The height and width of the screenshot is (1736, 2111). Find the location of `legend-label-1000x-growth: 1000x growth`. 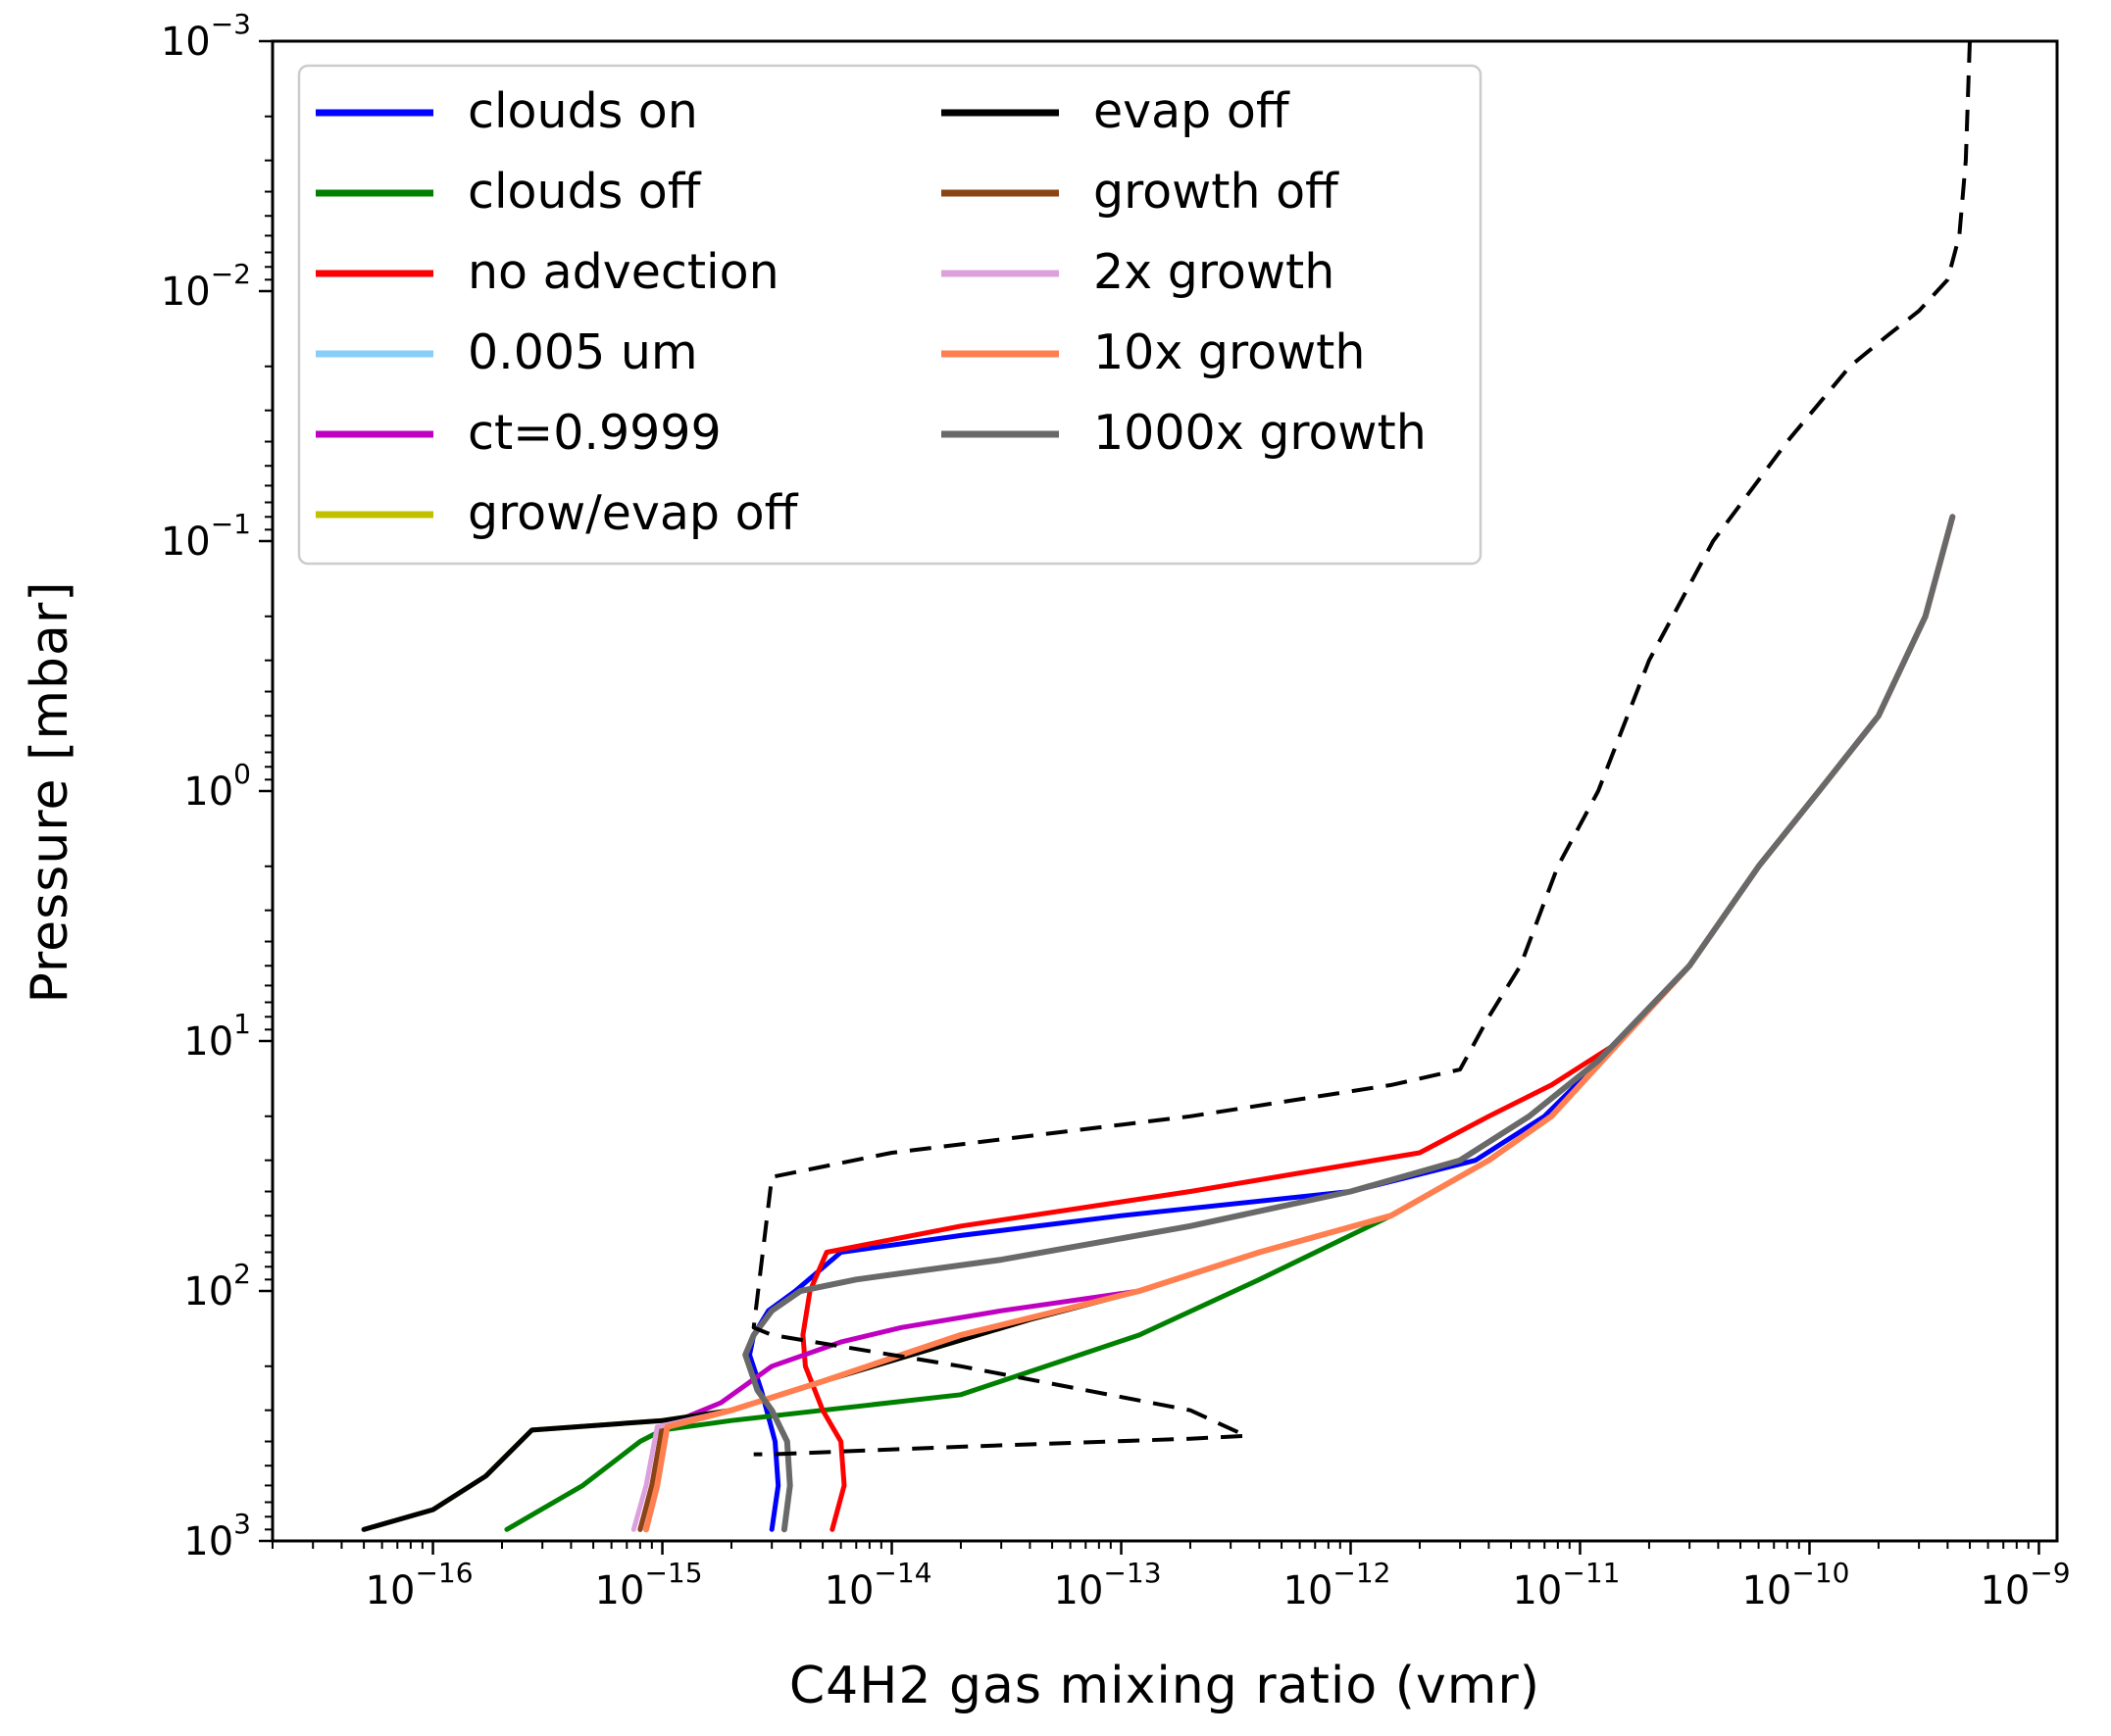

legend-label-1000x-growth: 1000x growth is located at coordinates (1260, 433).